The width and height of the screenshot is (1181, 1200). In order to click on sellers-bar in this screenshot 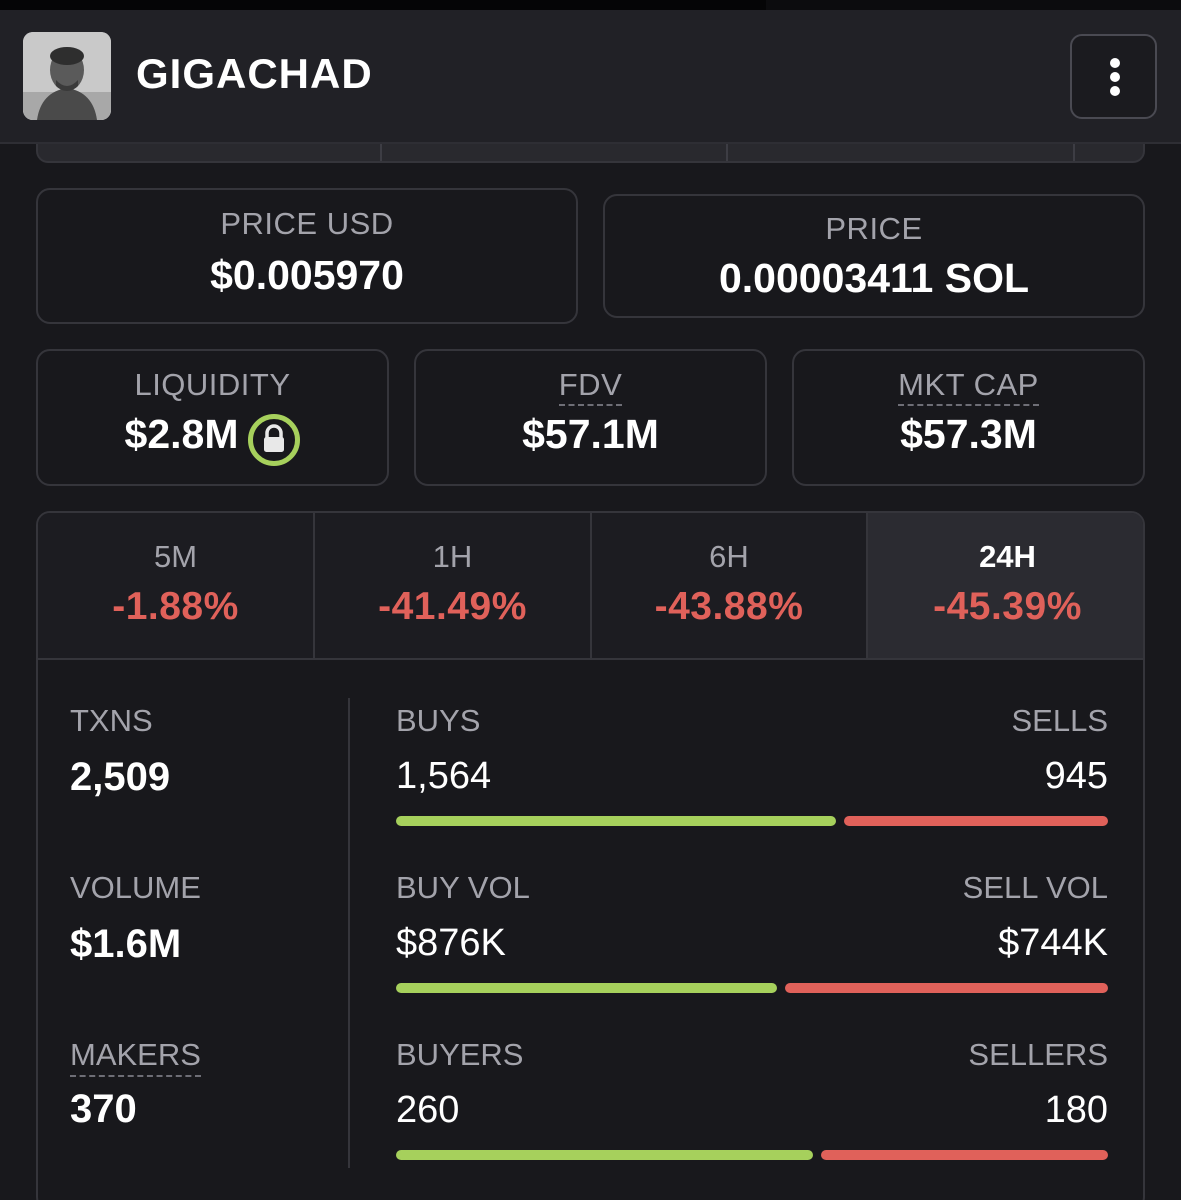, I will do `click(964, 1155)`.